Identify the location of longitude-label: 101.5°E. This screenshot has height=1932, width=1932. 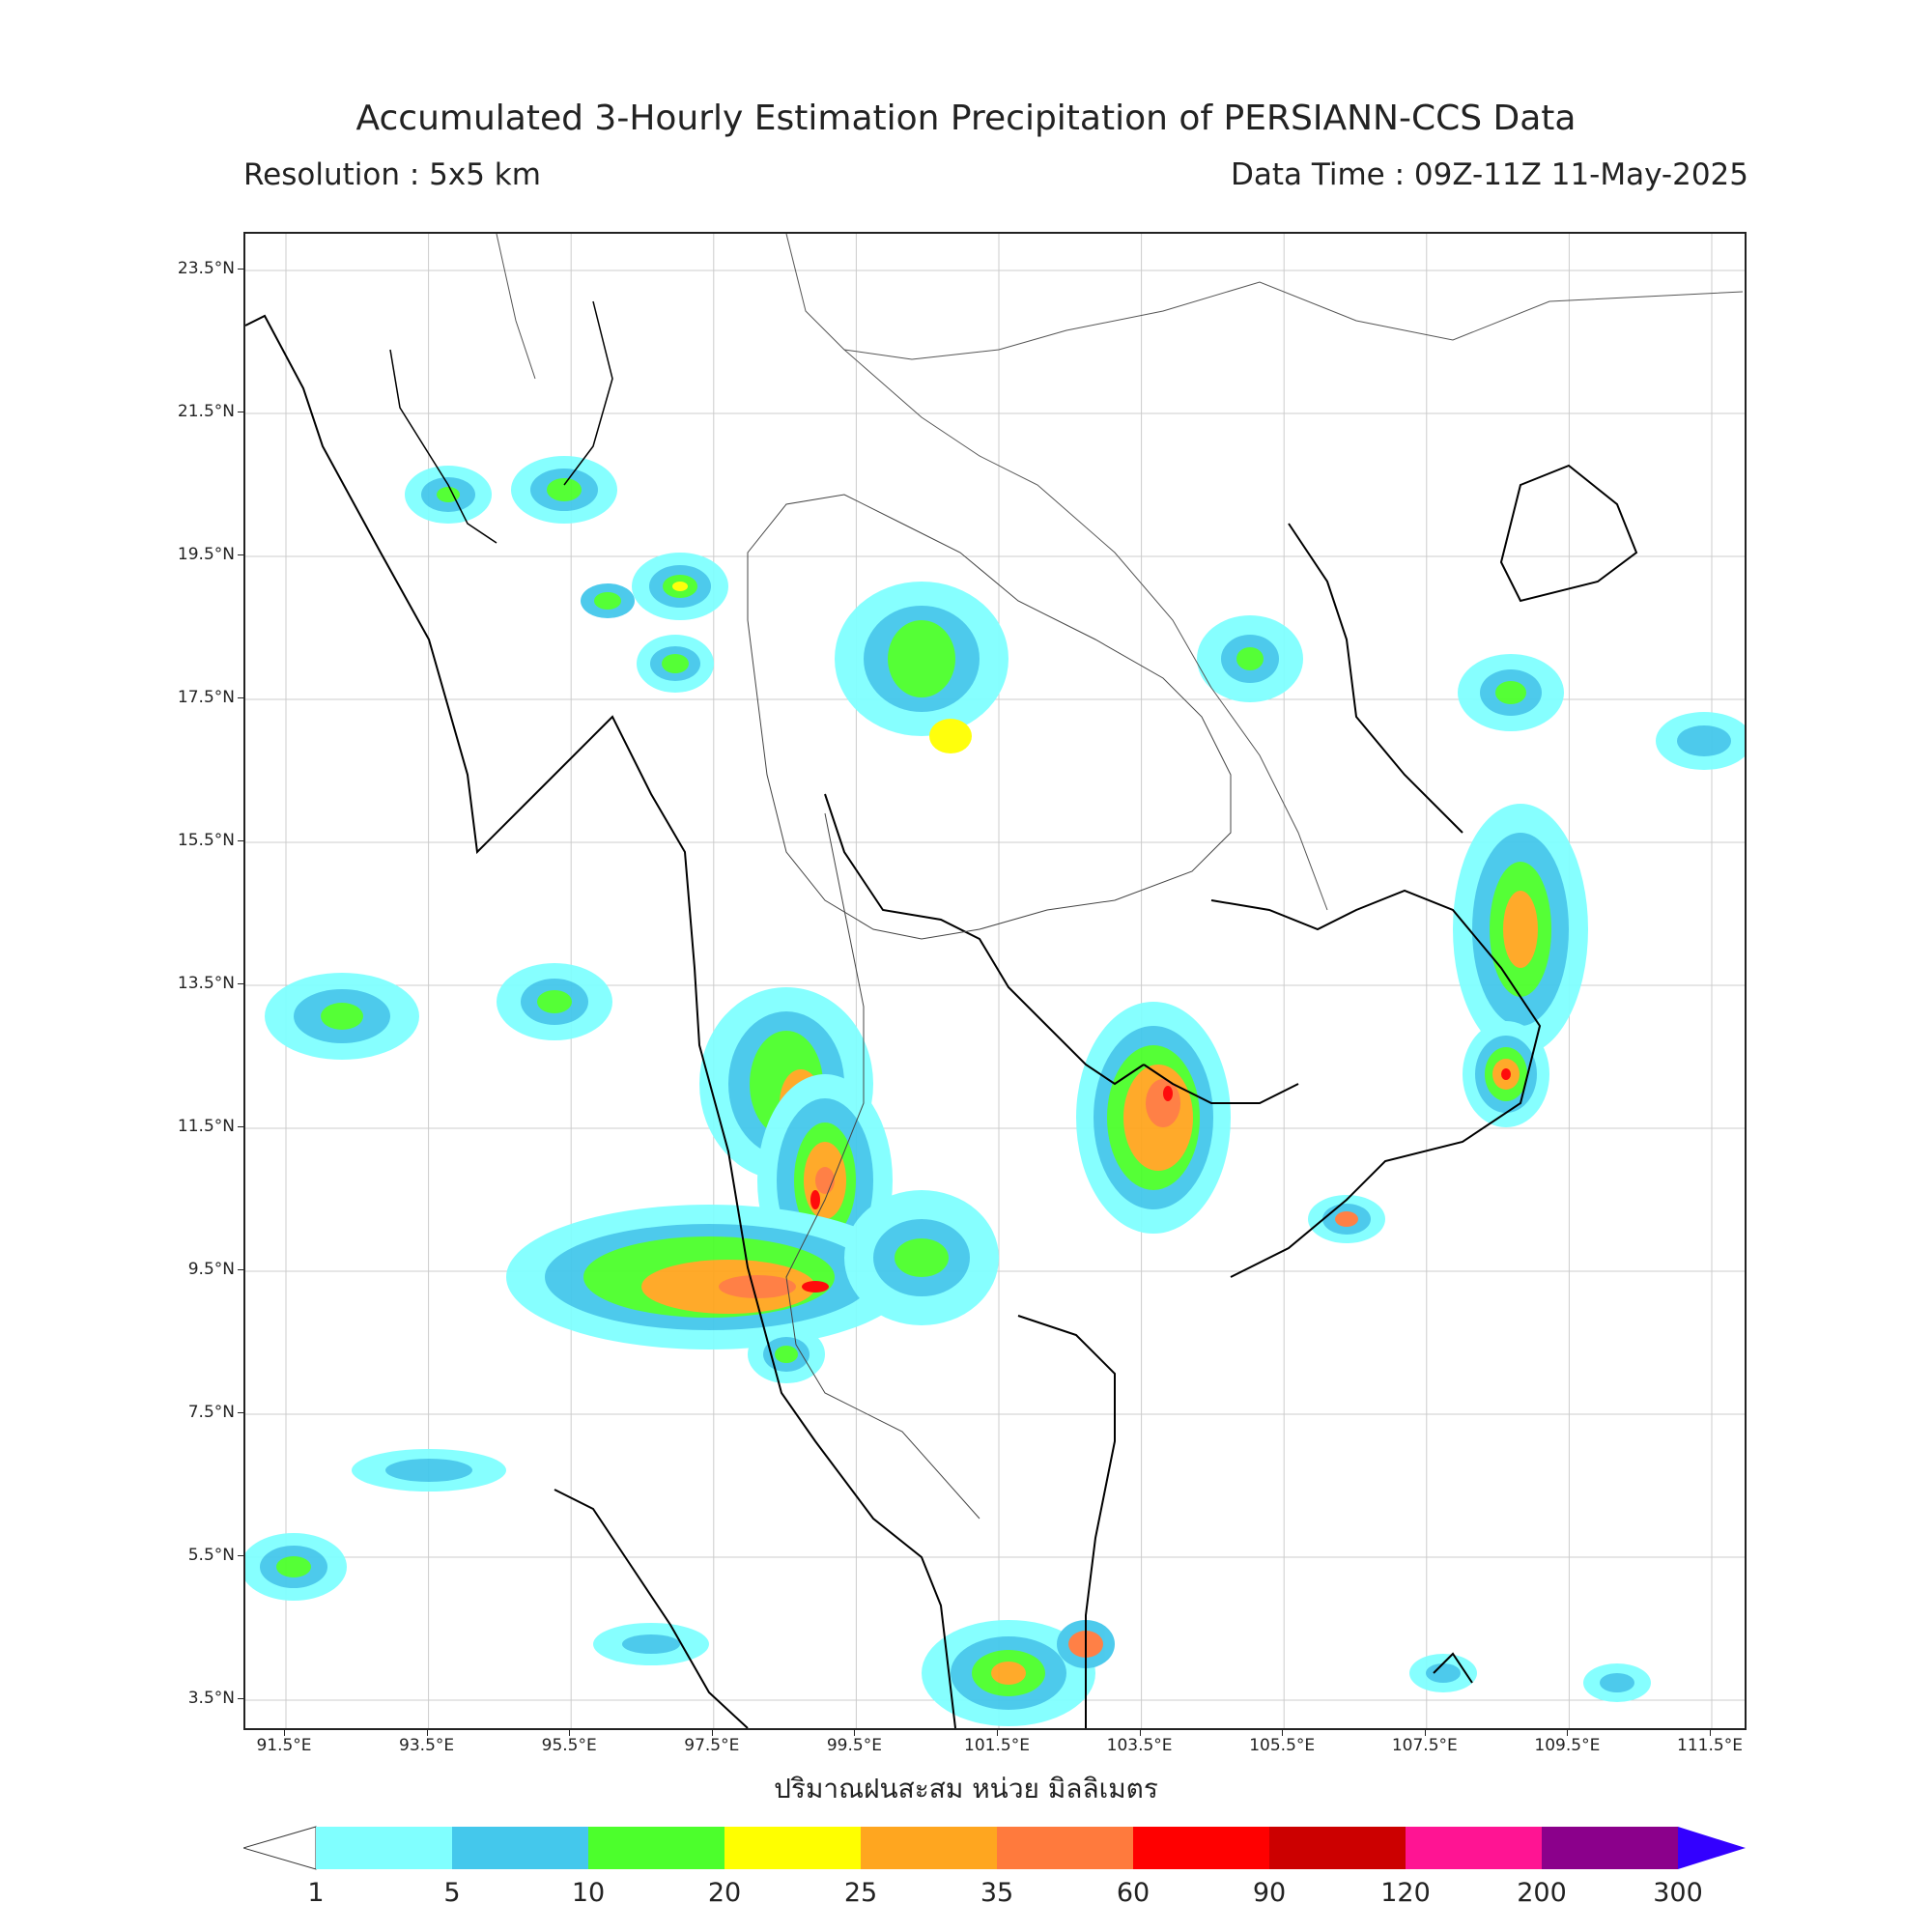
(997, 1745).